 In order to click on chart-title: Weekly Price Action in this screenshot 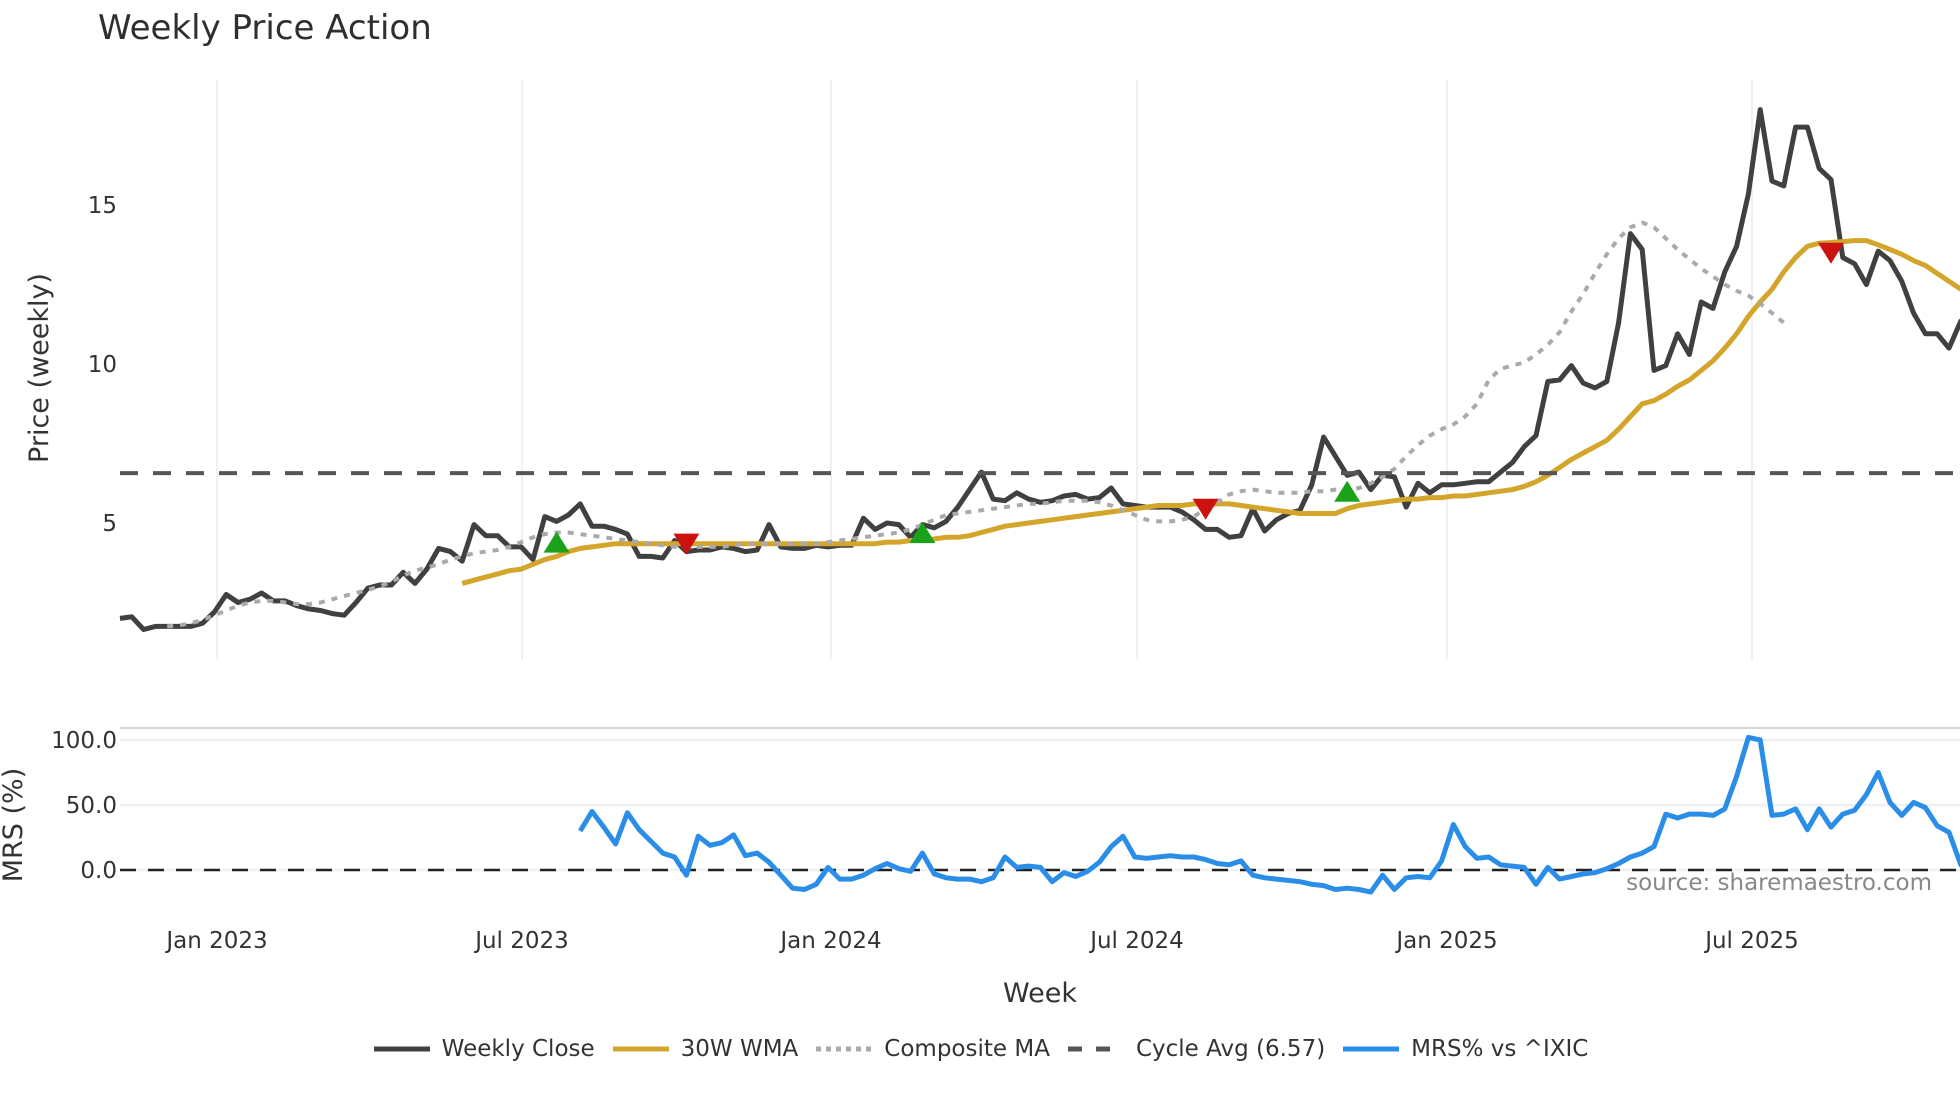, I will do `click(265, 28)`.